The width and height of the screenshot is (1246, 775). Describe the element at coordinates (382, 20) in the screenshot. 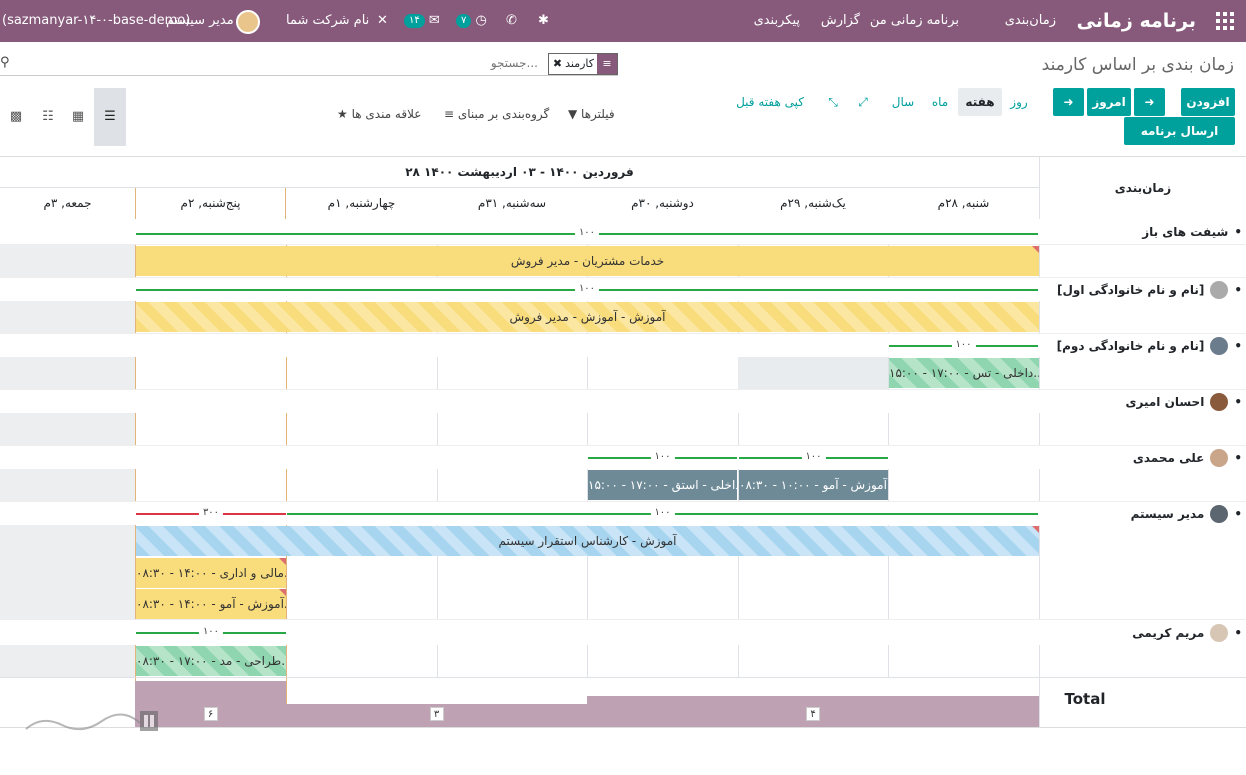

I see `tools-icon: ✕` at that location.